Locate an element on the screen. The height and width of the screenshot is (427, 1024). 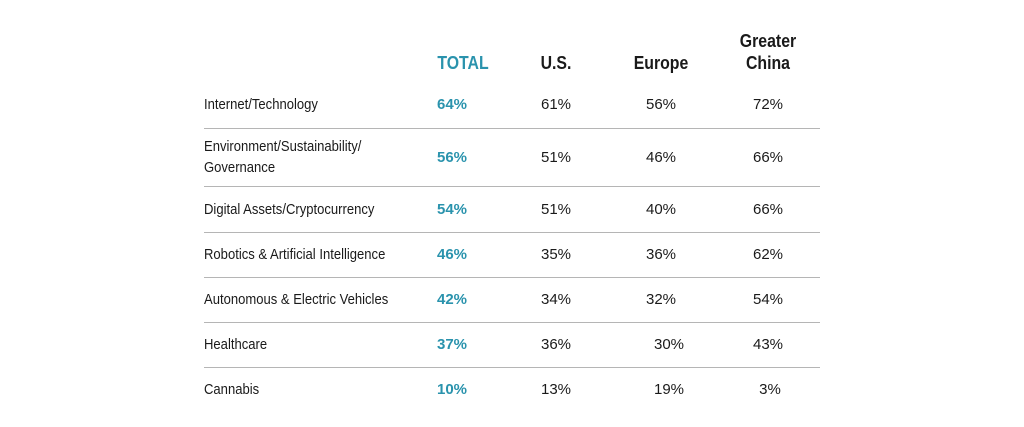
row-category: Autonomous & Electric Vehicles is located at coordinates (296, 299).